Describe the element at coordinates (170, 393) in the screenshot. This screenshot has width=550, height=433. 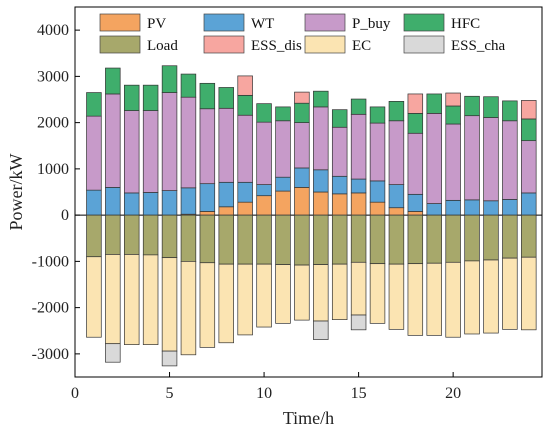
I see `x-tick-label: 5` at that location.